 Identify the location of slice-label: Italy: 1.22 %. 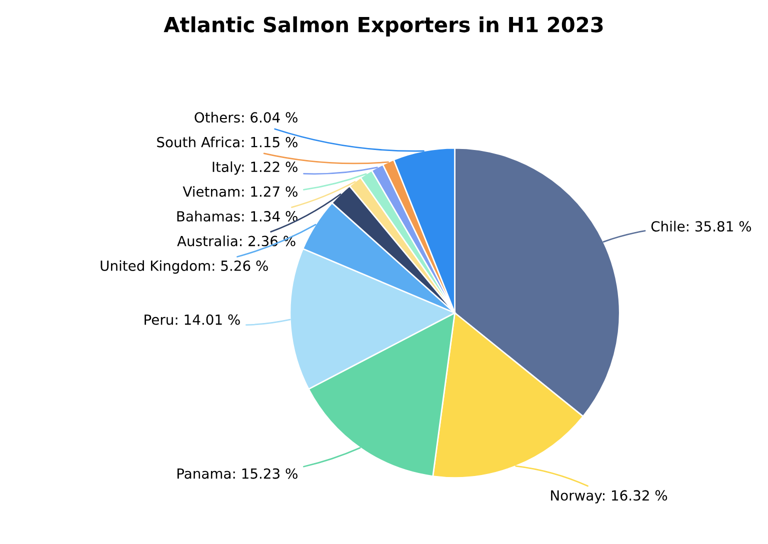
(255, 168).